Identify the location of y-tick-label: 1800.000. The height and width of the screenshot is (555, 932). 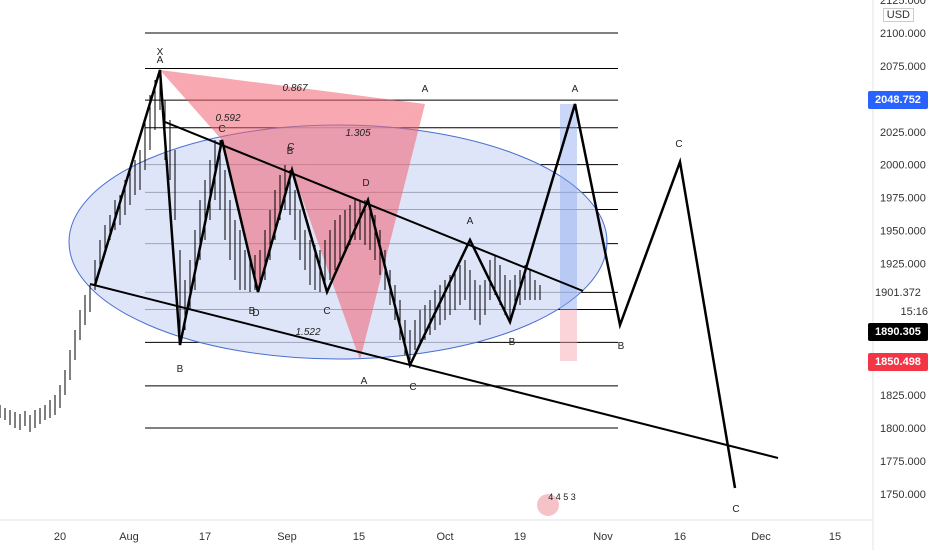
(903, 429).